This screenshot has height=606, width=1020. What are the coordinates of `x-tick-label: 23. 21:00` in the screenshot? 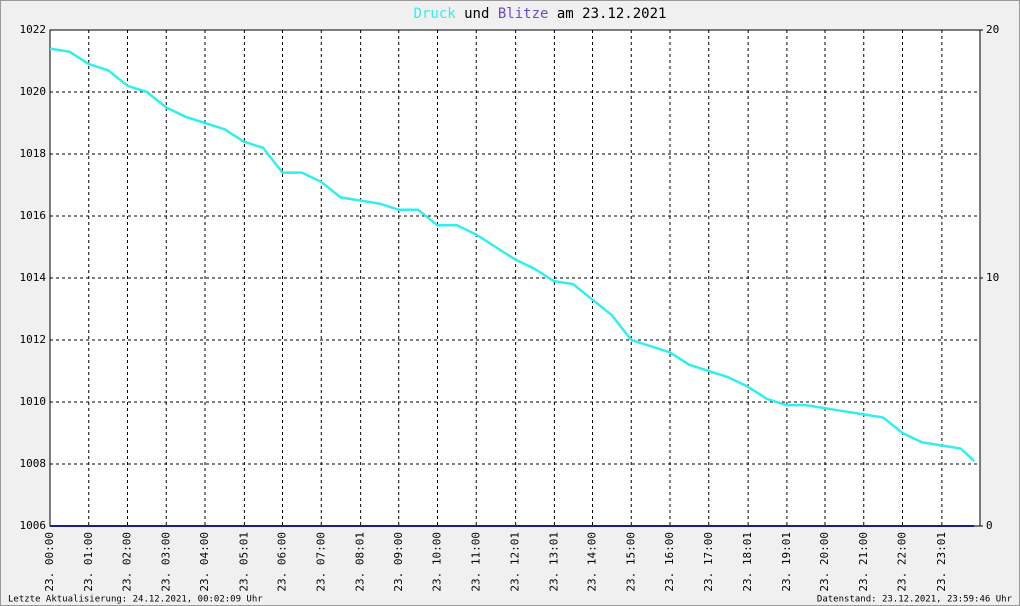 It's located at (863, 562).